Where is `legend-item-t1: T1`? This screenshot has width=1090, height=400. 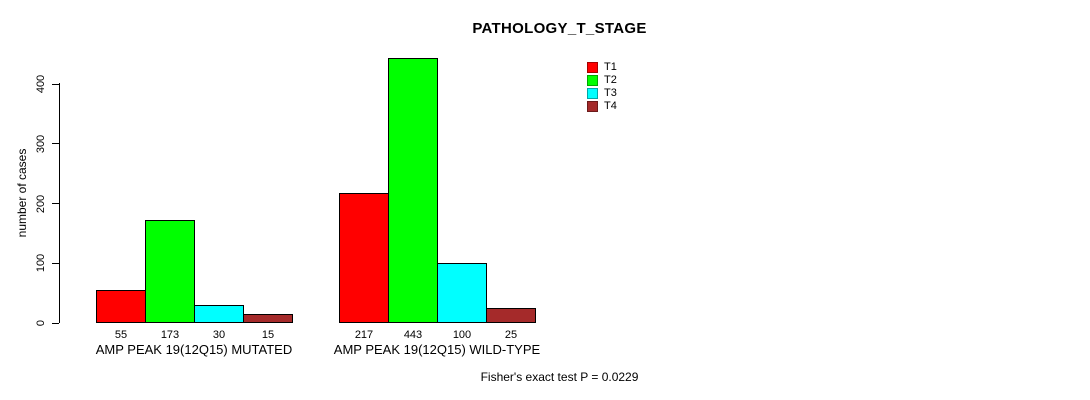 legend-item-t1: T1 is located at coordinates (602, 67).